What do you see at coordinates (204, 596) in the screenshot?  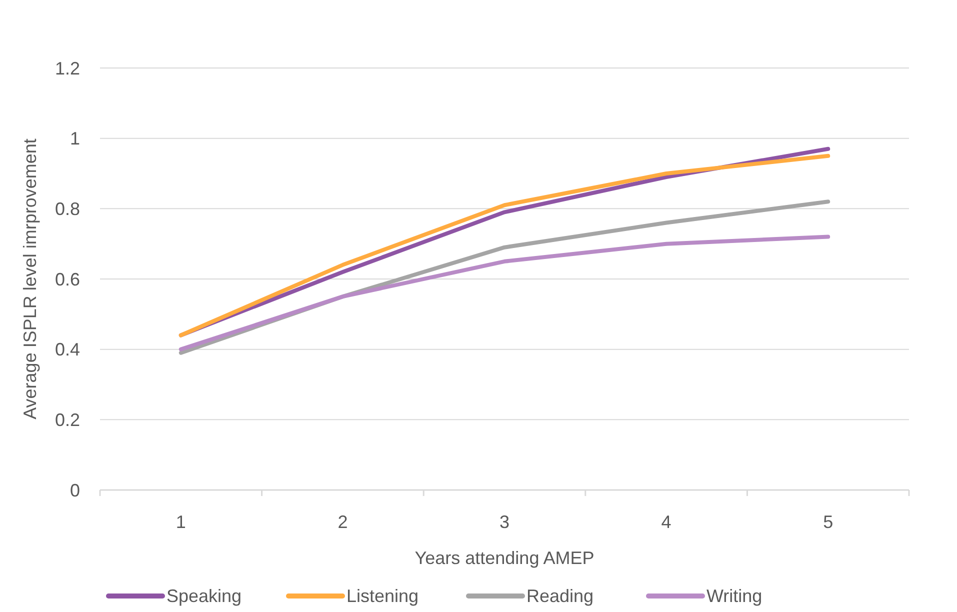 I see `legend-label: Speaking` at bounding box center [204, 596].